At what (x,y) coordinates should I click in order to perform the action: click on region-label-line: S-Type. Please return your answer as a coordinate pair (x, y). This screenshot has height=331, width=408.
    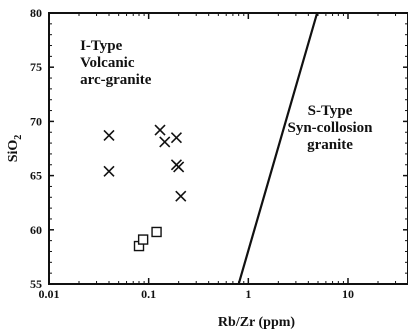
    Looking at the image, I should click on (330, 111).